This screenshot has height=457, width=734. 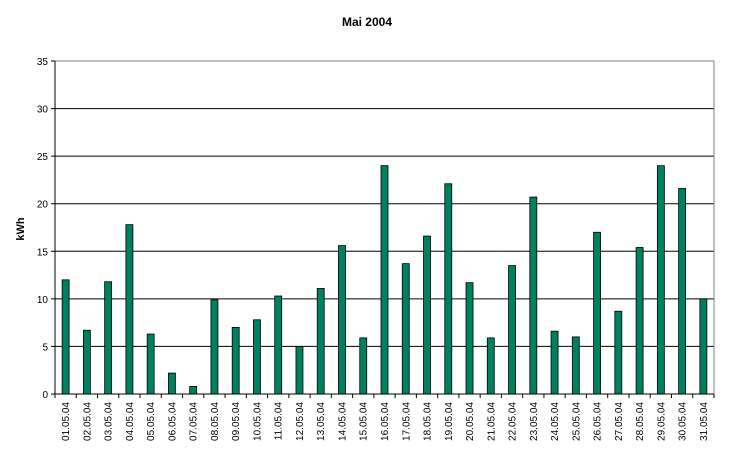 I want to click on y-tick-label: 30, so click(x=43, y=110).